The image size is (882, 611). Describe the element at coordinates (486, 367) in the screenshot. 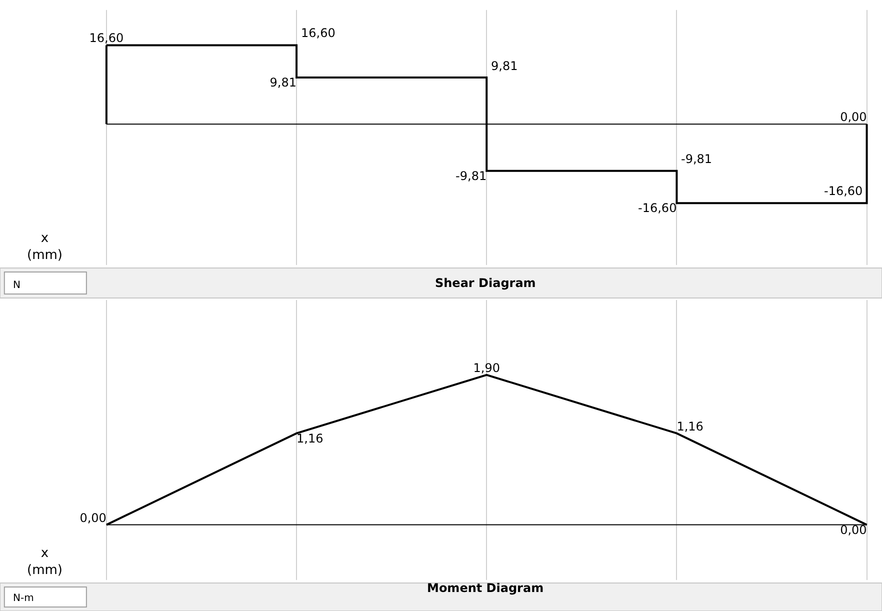

I see `data-label: 1,90` at that location.